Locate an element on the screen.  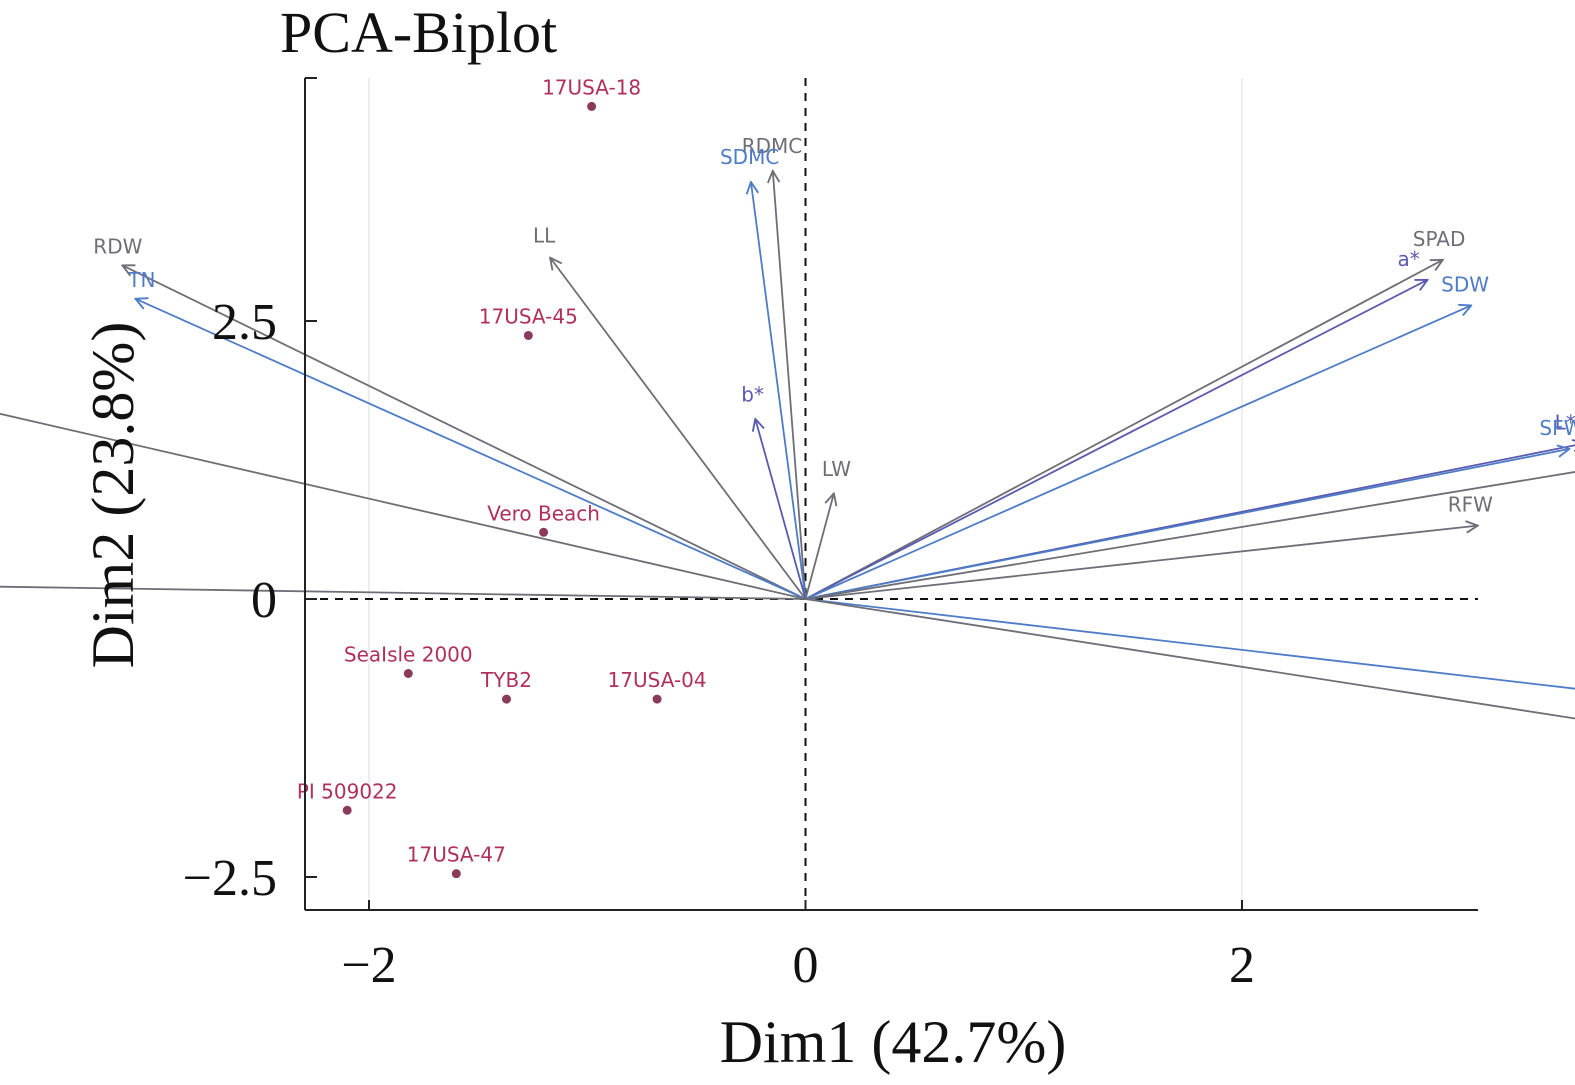
variable-label: SFW is located at coordinates (1557, 428).